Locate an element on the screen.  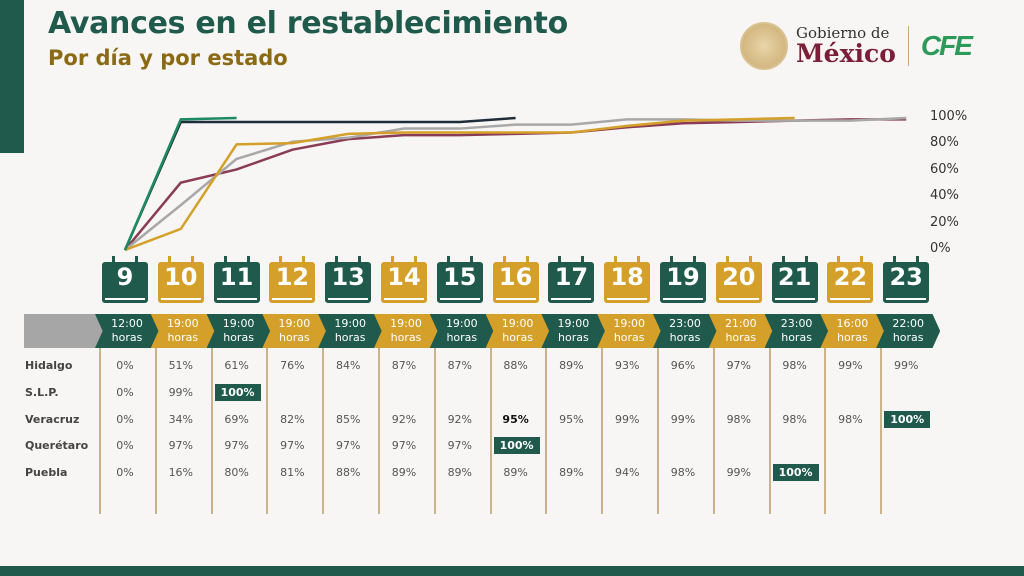
y-tick-label: 0% is located at coordinates (940, 248).